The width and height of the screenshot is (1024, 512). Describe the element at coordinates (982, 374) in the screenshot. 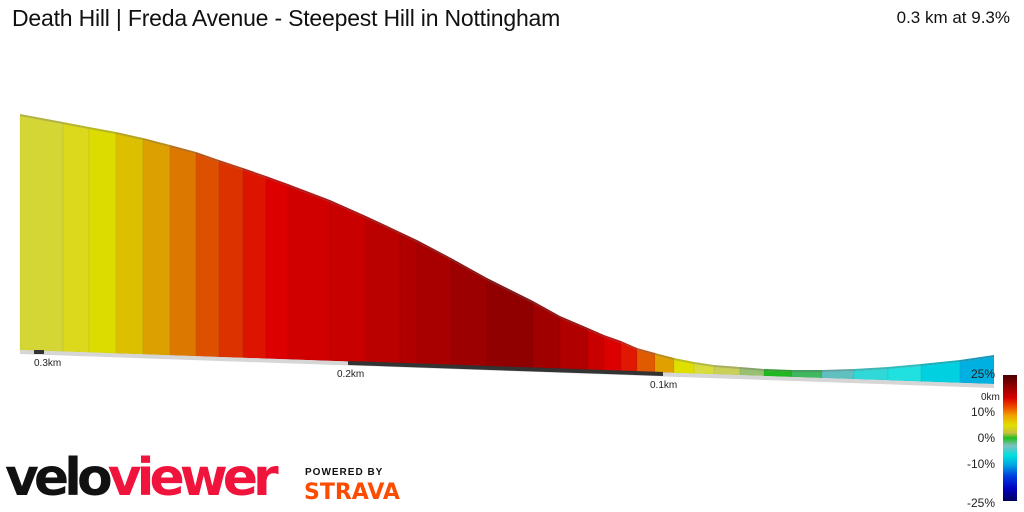

I see `legend-label-25: 25%` at that location.